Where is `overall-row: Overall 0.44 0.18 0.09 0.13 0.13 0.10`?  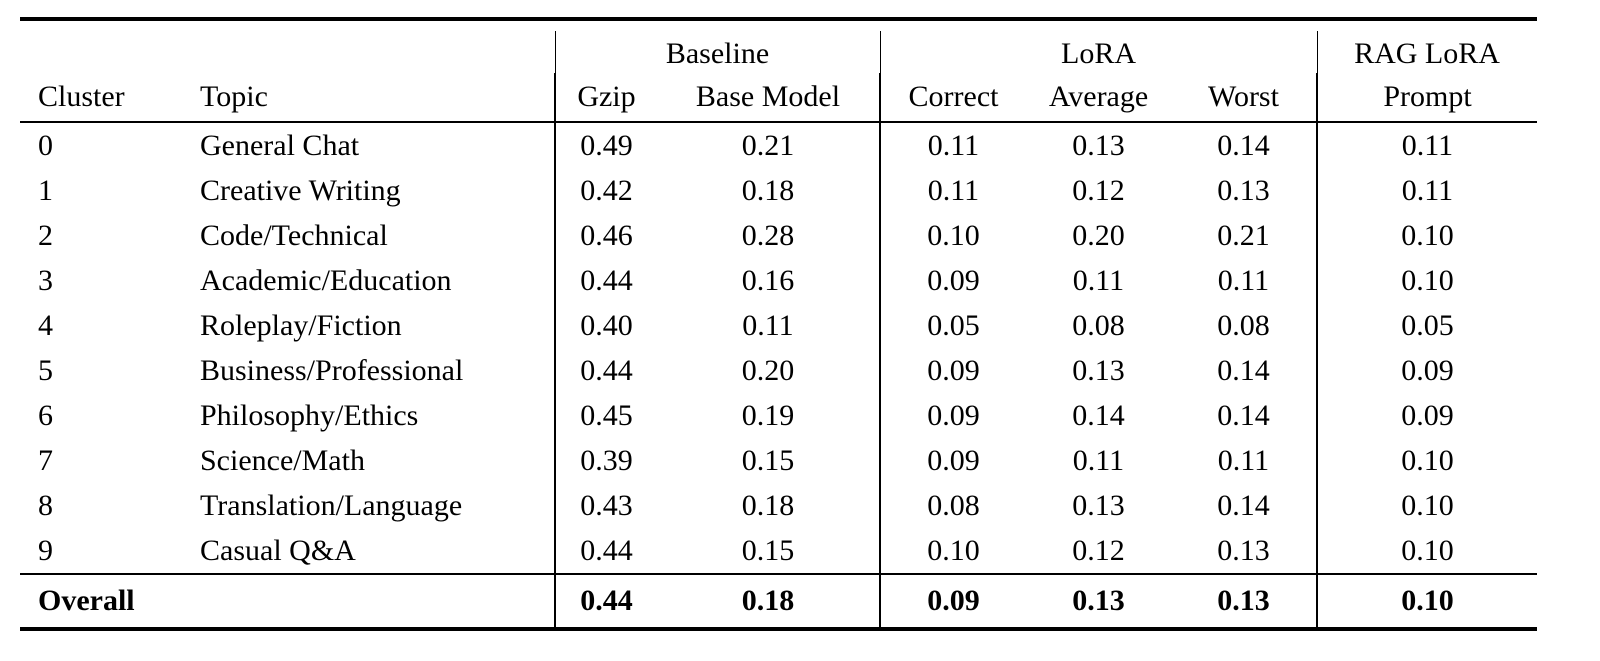 overall-row: Overall 0.44 0.18 0.09 0.13 0.13 0.10 is located at coordinates (778, 601).